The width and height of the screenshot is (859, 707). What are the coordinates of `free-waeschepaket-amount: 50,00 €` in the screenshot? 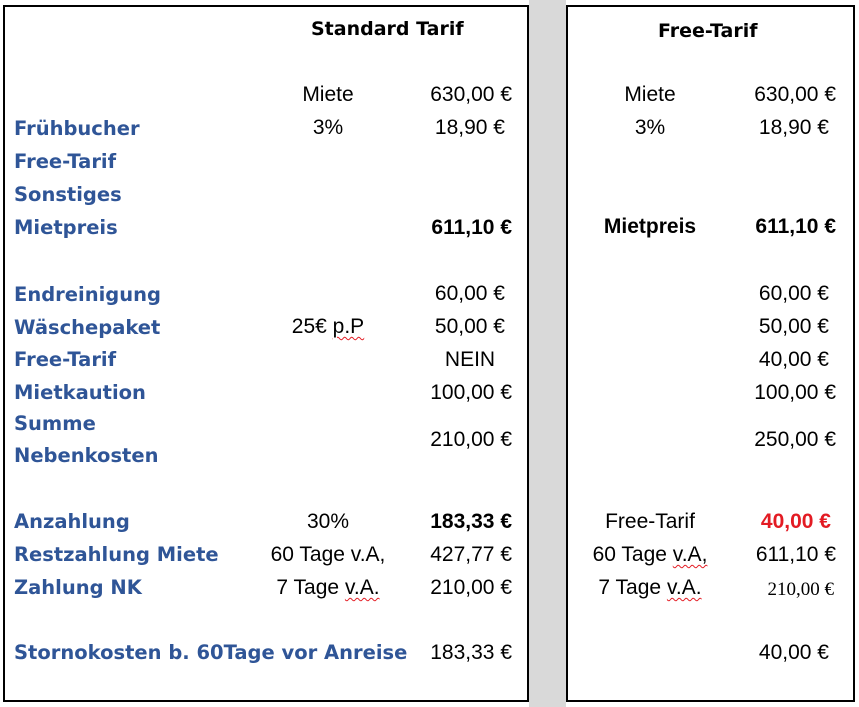 It's located at (793, 326).